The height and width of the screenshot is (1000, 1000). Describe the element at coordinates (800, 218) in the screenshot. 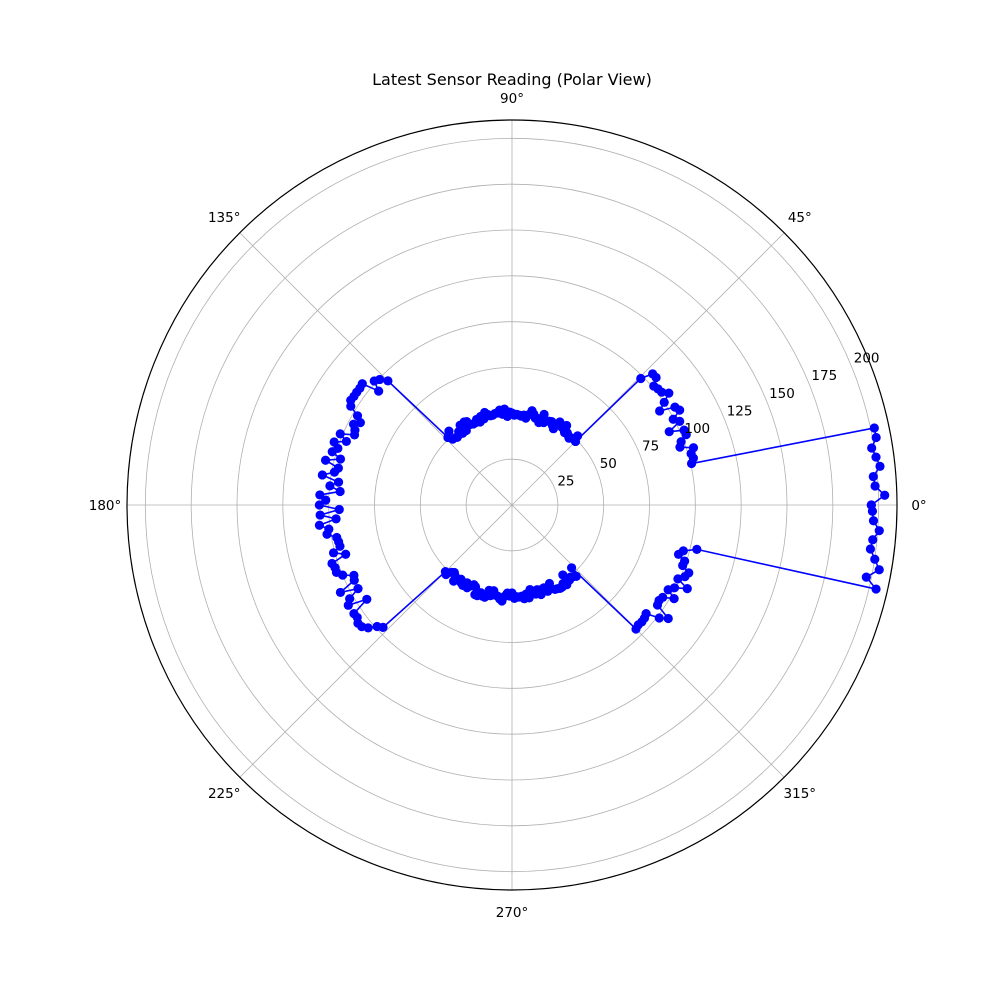

I see `angle-tick-label: 45°` at that location.